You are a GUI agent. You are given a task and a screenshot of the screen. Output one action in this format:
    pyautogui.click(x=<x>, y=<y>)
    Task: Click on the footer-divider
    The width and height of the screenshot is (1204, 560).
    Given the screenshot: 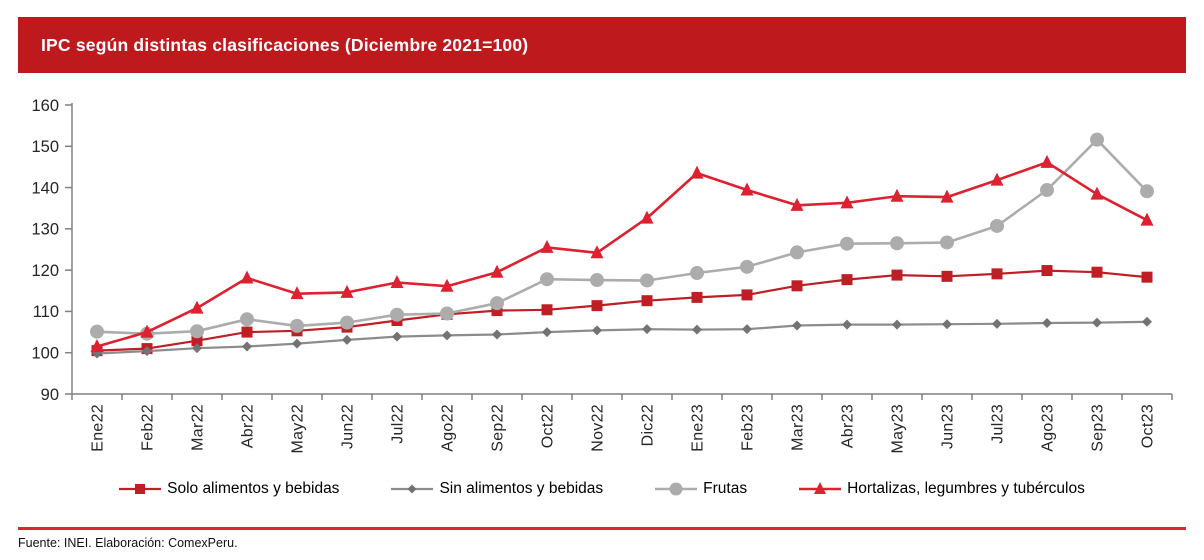 What is the action you would take?
    pyautogui.click(x=602, y=528)
    